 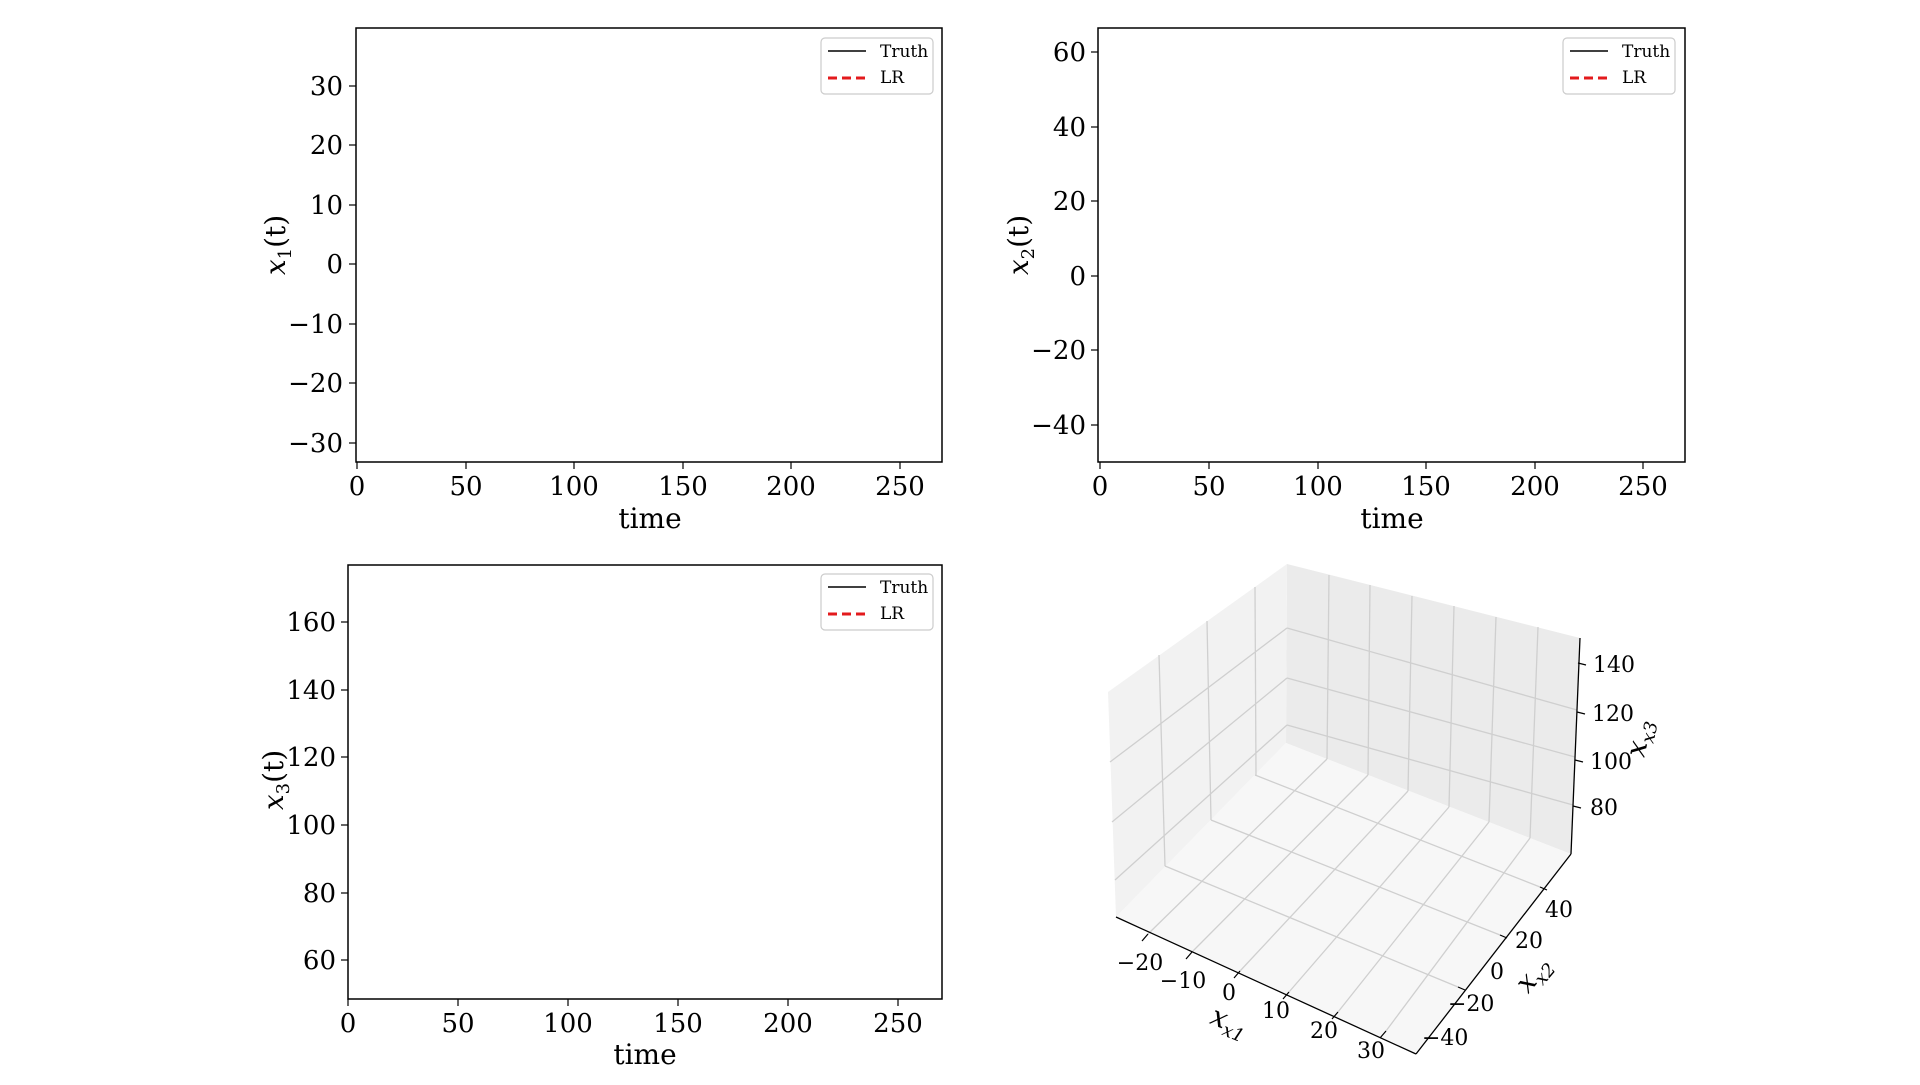 What do you see at coordinates (1611, 762) in the screenshot?
I see `x3-tick-label: 100` at bounding box center [1611, 762].